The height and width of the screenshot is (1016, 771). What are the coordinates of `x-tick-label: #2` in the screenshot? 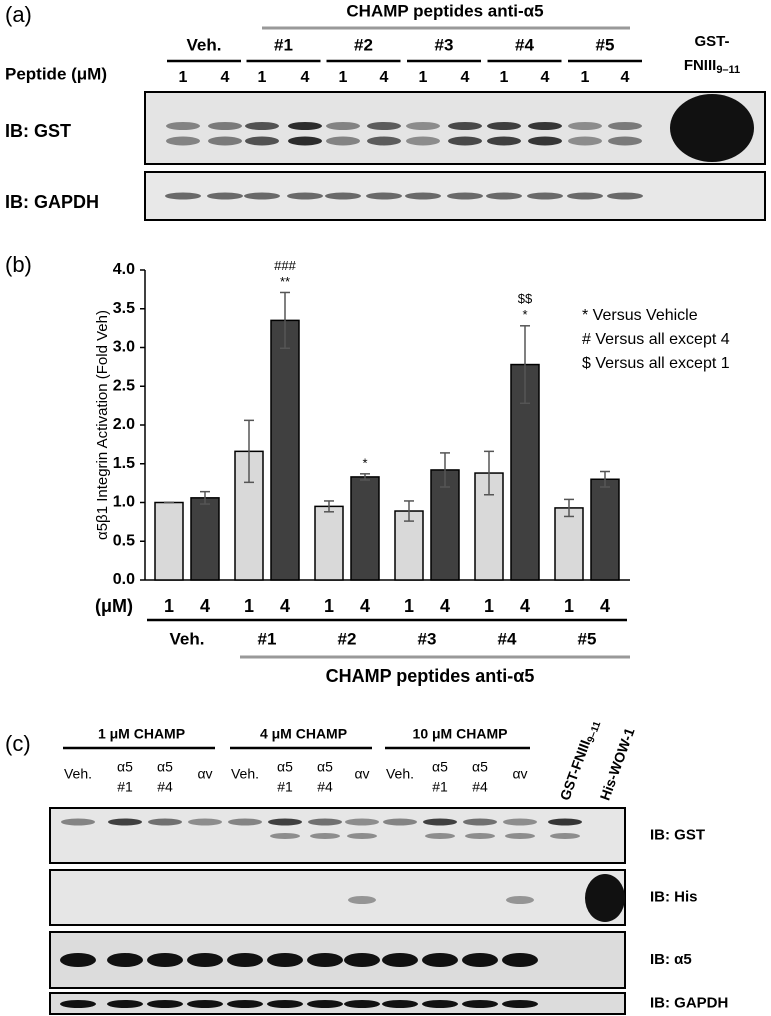 It's located at (347, 638).